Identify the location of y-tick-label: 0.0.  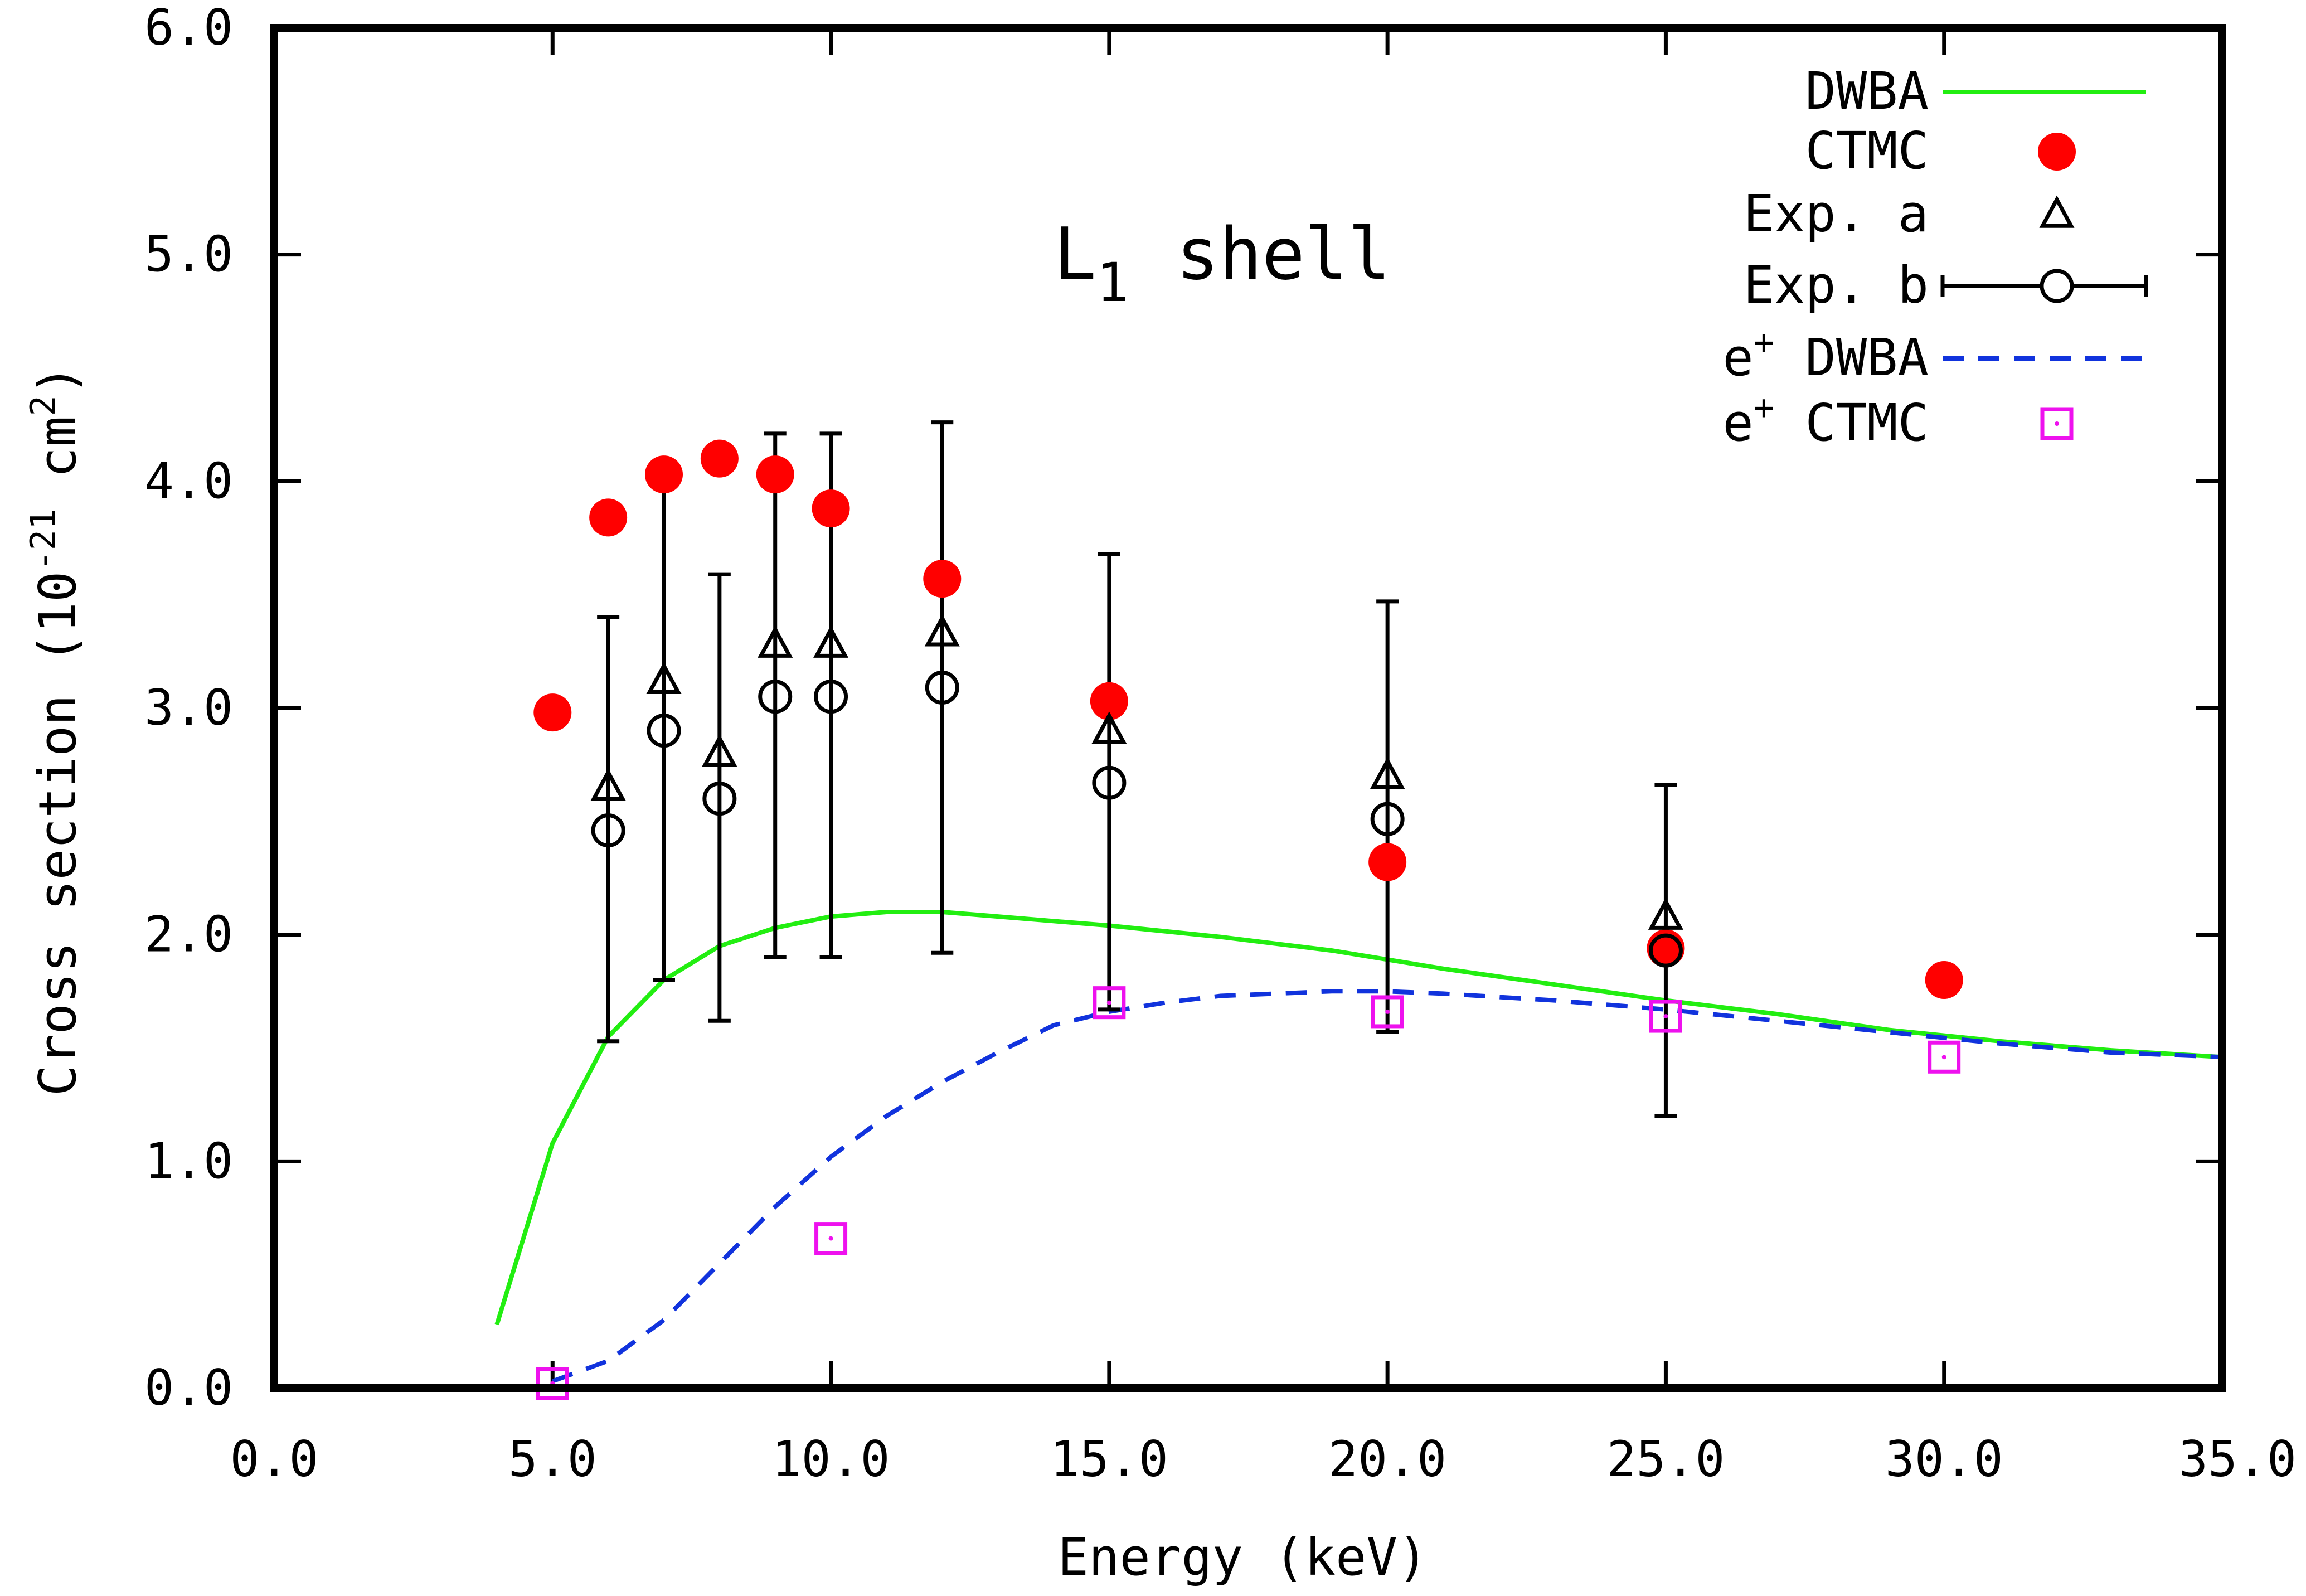
(188, 1387).